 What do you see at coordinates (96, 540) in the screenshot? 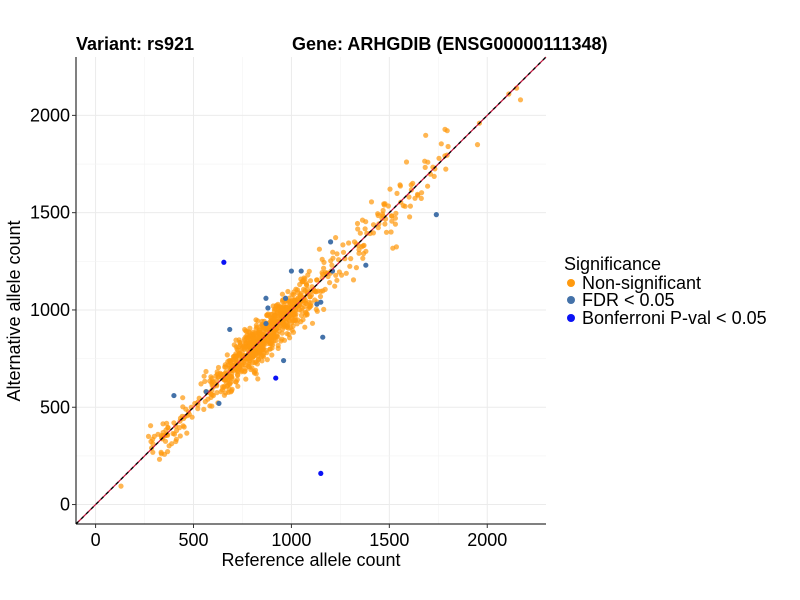
I see `x-tick-label: 0` at bounding box center [96, 540].